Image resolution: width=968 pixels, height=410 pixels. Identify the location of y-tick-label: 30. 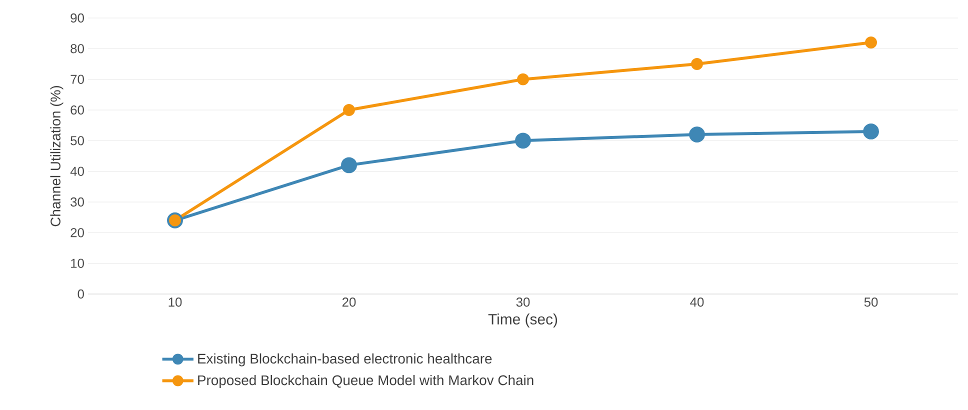
(77, 202).